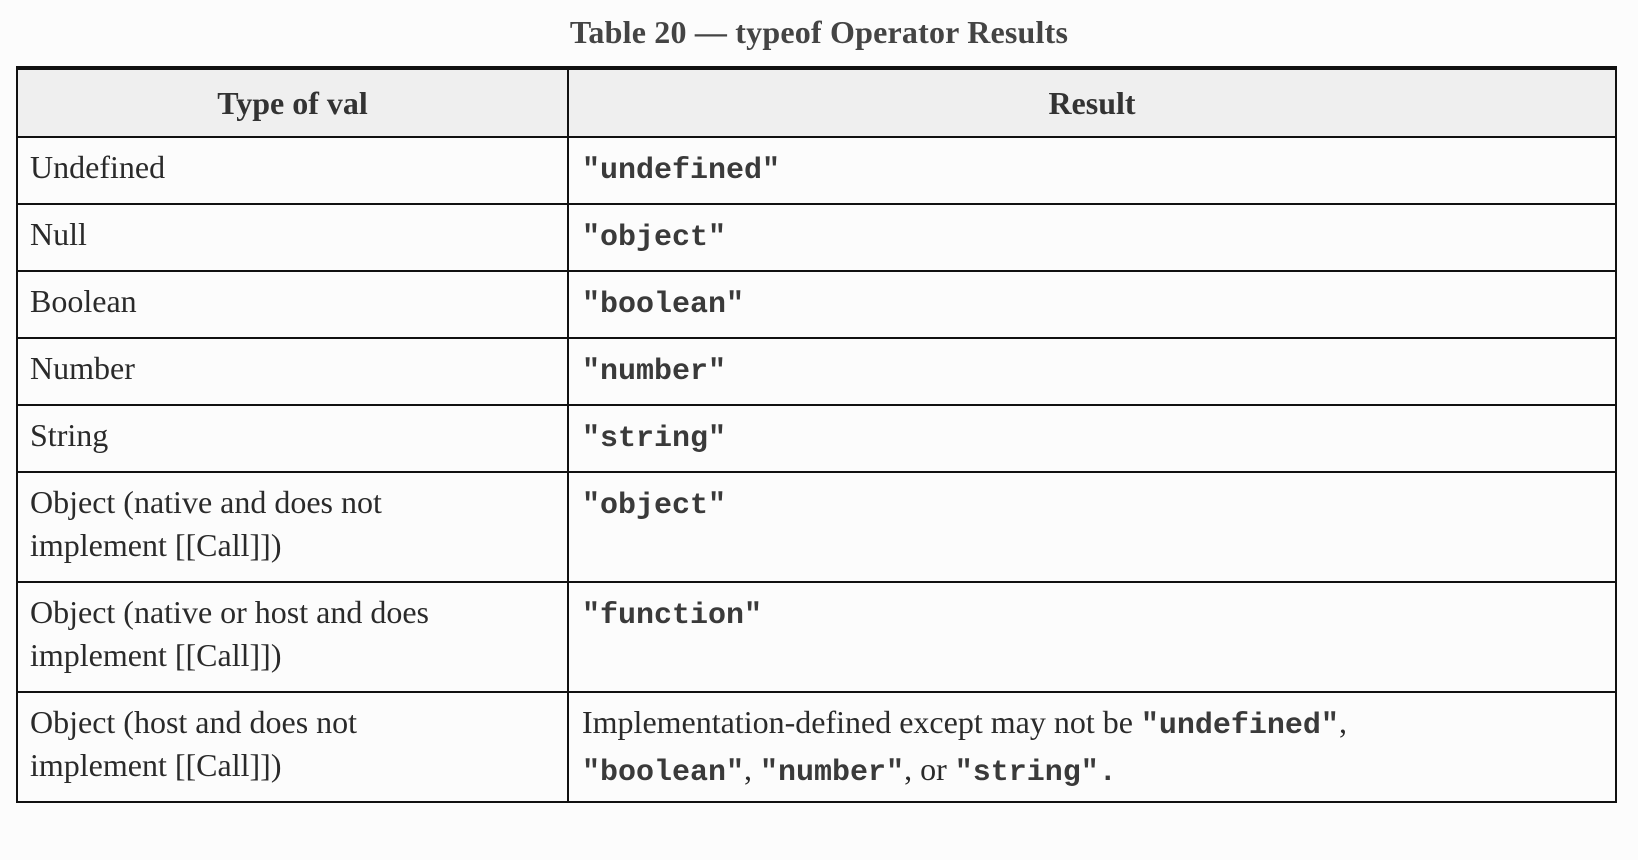 The height and width of the screenshot is (860, 1638). What do you see at coordinates (929, 769) in the screenshot?
I see `result-separator: , or` at bounding box center [929, 769].